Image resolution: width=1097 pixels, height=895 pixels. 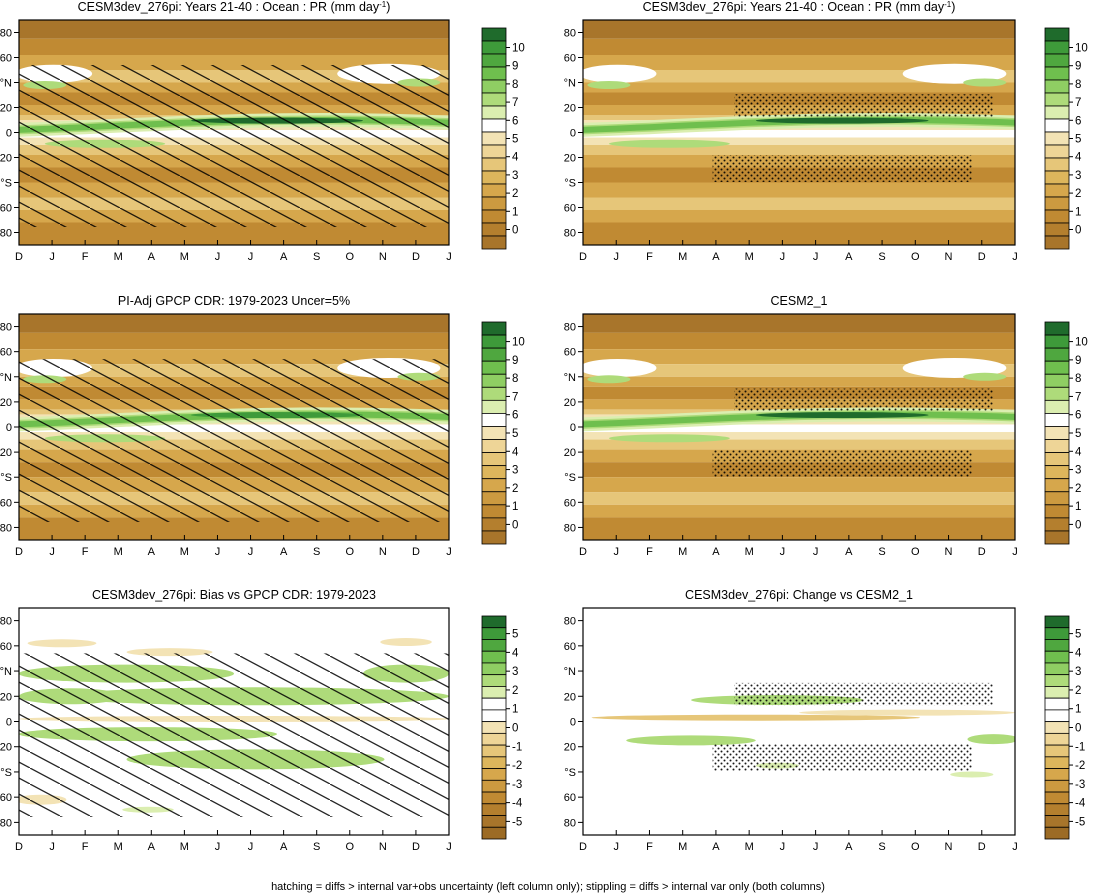 What do you see at coordinates (755, 717) in the screenshot?
I see `change-region` at bounding box center [755, 717].